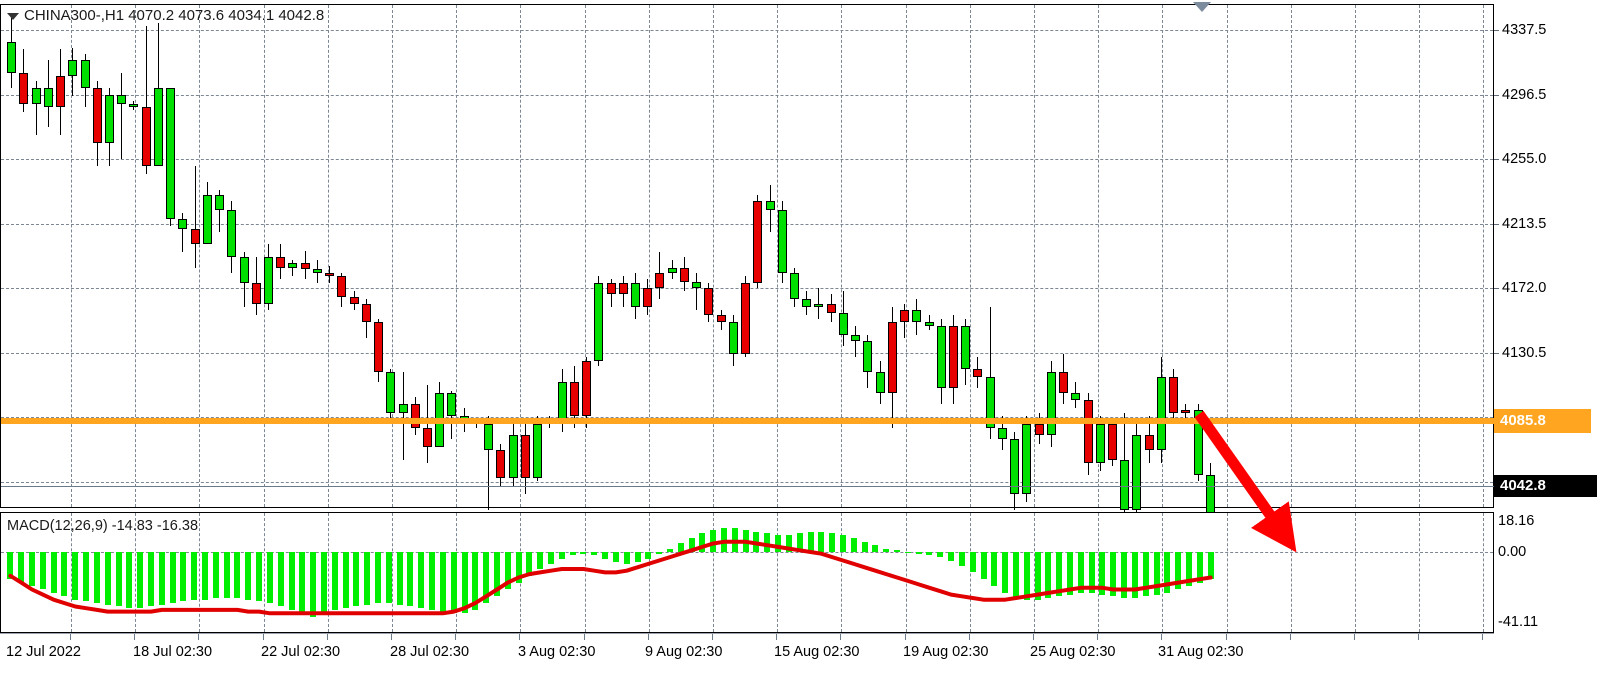 The width and height of the screenshot is (1597, 675). Describe the element at coordinates (748, 421) in the screenshot. I see `orange-level-line` at that location.